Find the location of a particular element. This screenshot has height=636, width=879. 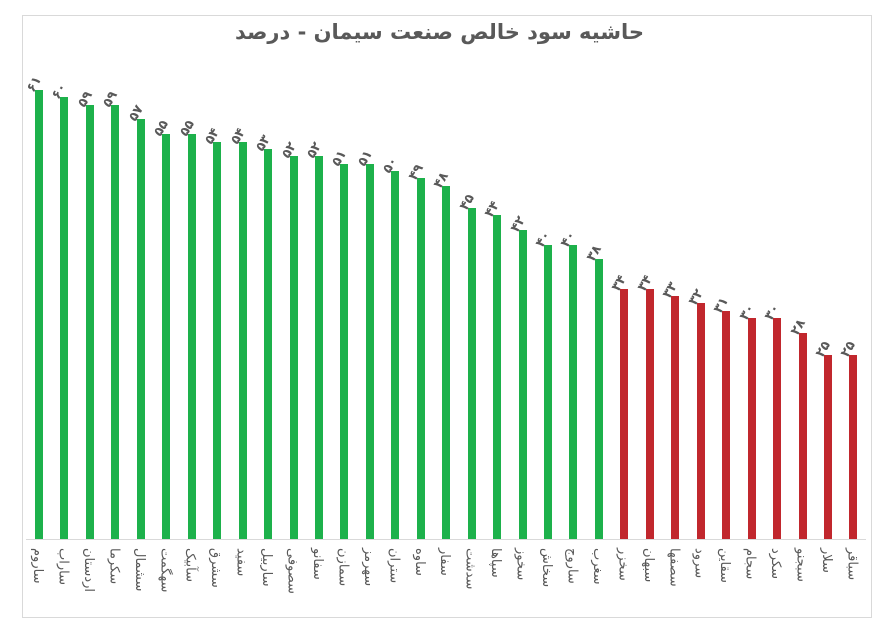

category-label: سخزر is located at coordinates (623, 564).